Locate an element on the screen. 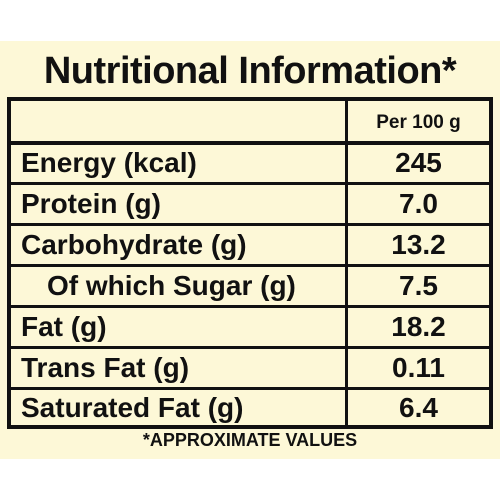 The height and width of the screenshot is (500, 500). header-divider is located at coordinates (250, 143).